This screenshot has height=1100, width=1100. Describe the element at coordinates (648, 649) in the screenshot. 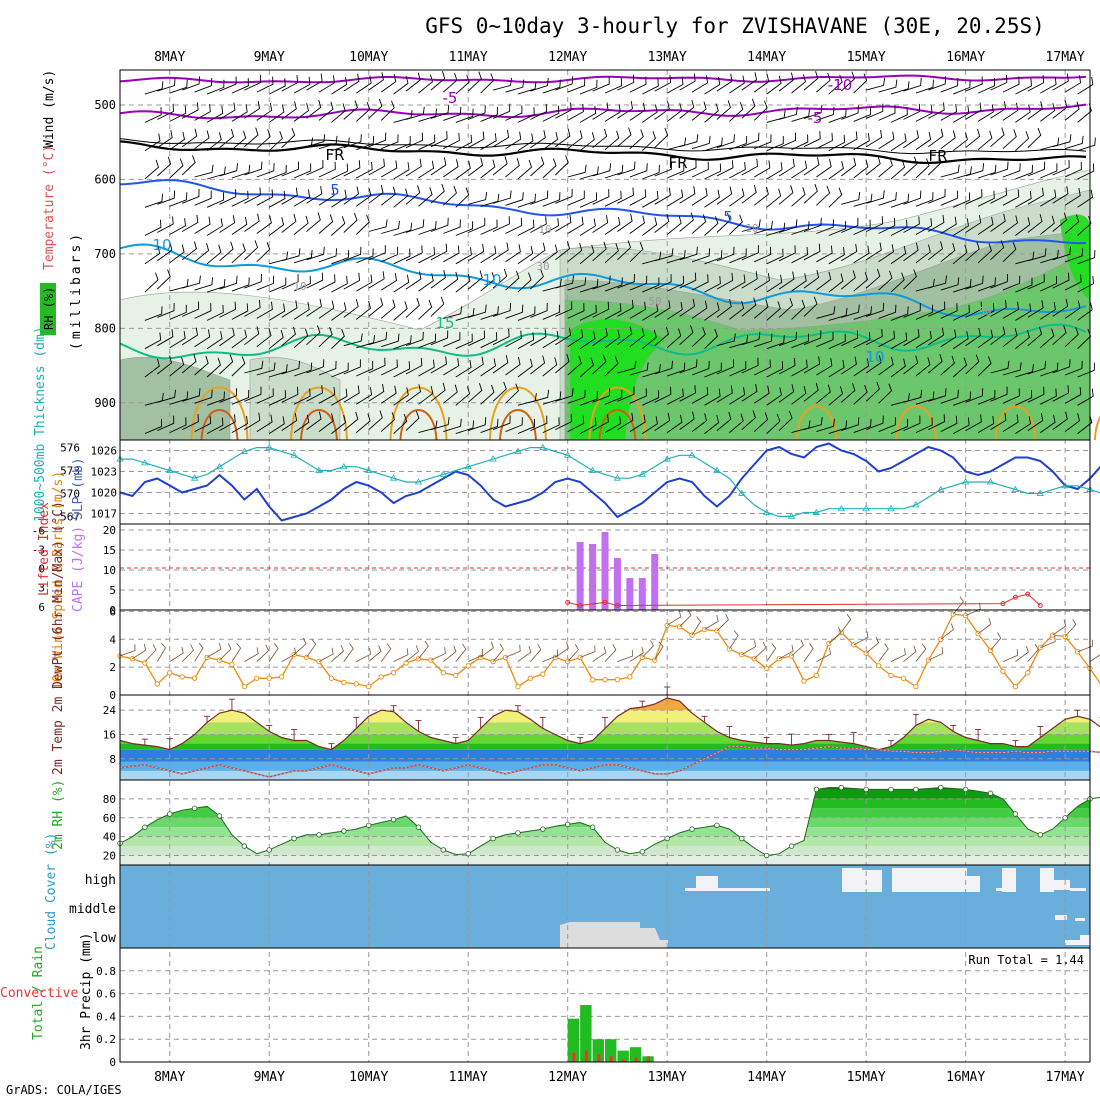

I see `surface-wind-barb` at that location.